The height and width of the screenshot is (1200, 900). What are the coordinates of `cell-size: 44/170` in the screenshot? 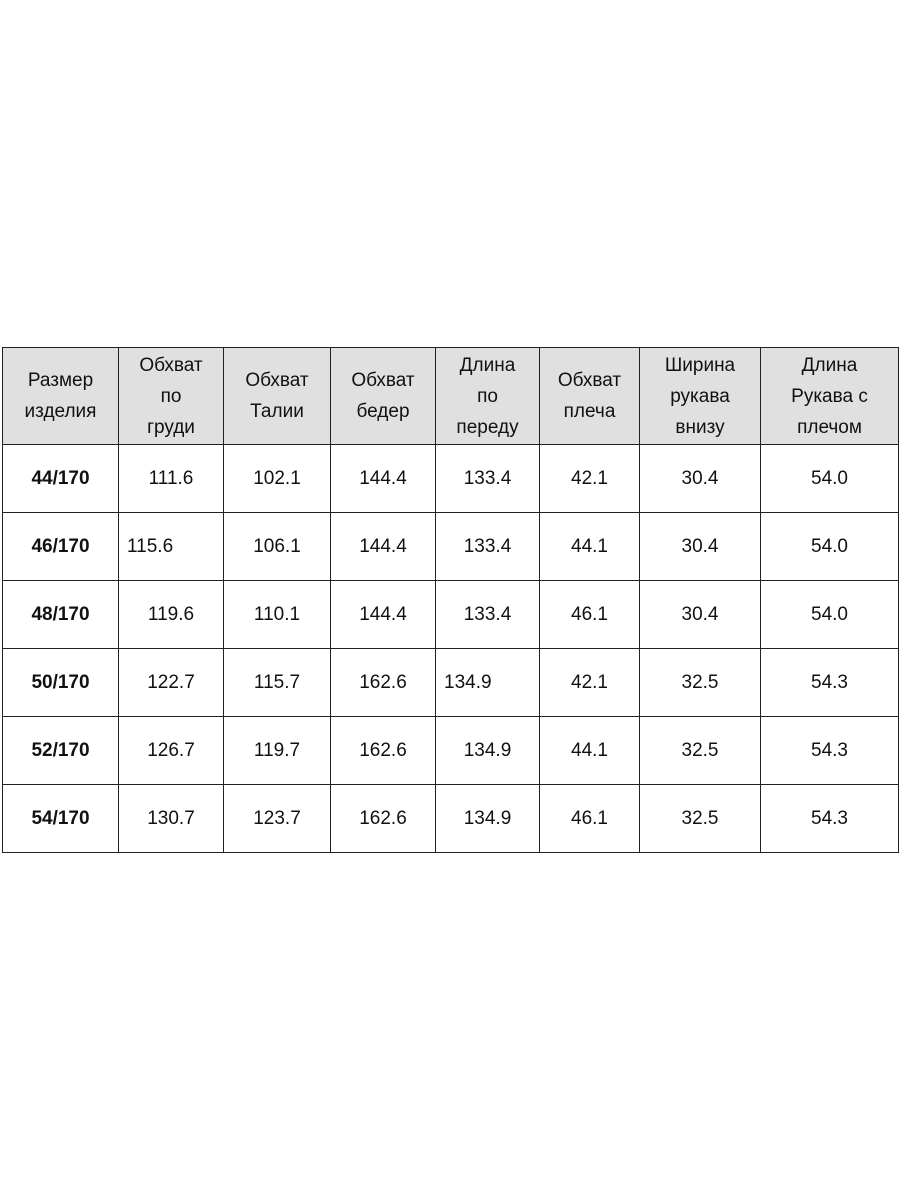 It's located at (60, 478).